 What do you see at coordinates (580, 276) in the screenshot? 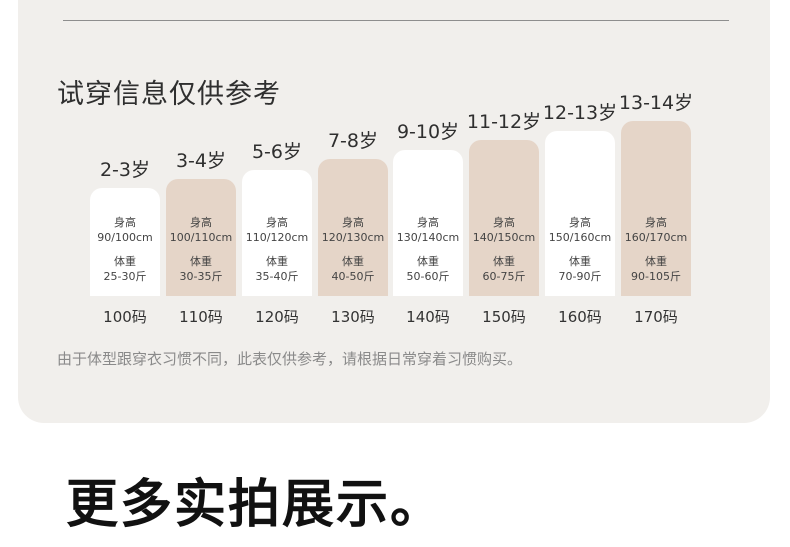
I see `weight-value: 70-90斤` at bounding box center [580, 276].